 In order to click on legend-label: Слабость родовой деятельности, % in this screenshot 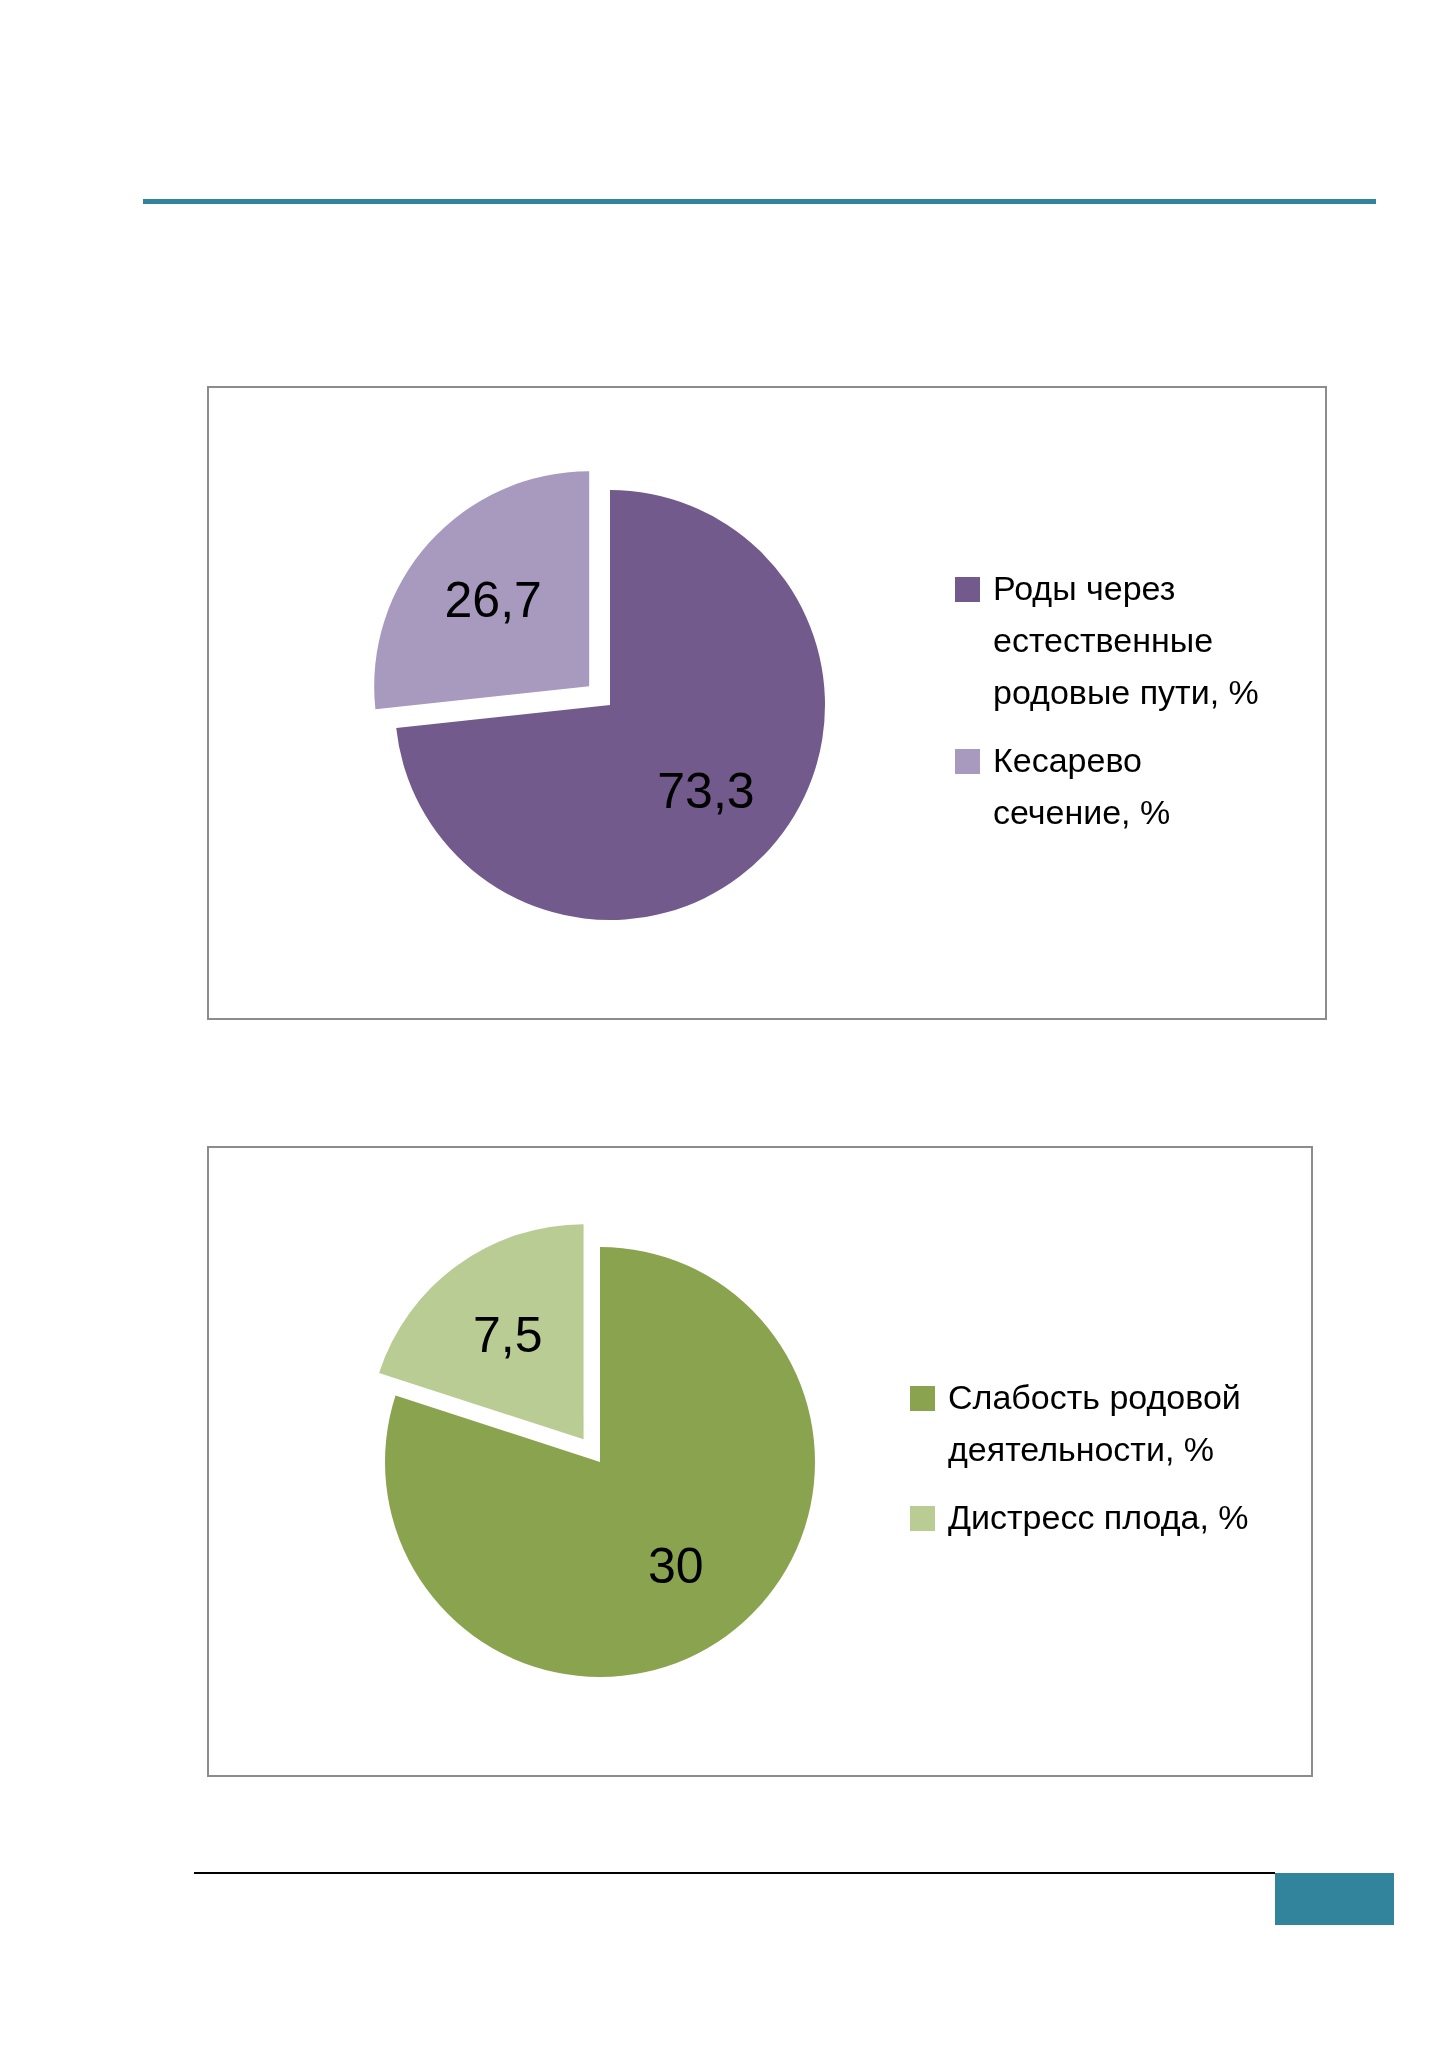, I will do `click(1094, 1423)`.